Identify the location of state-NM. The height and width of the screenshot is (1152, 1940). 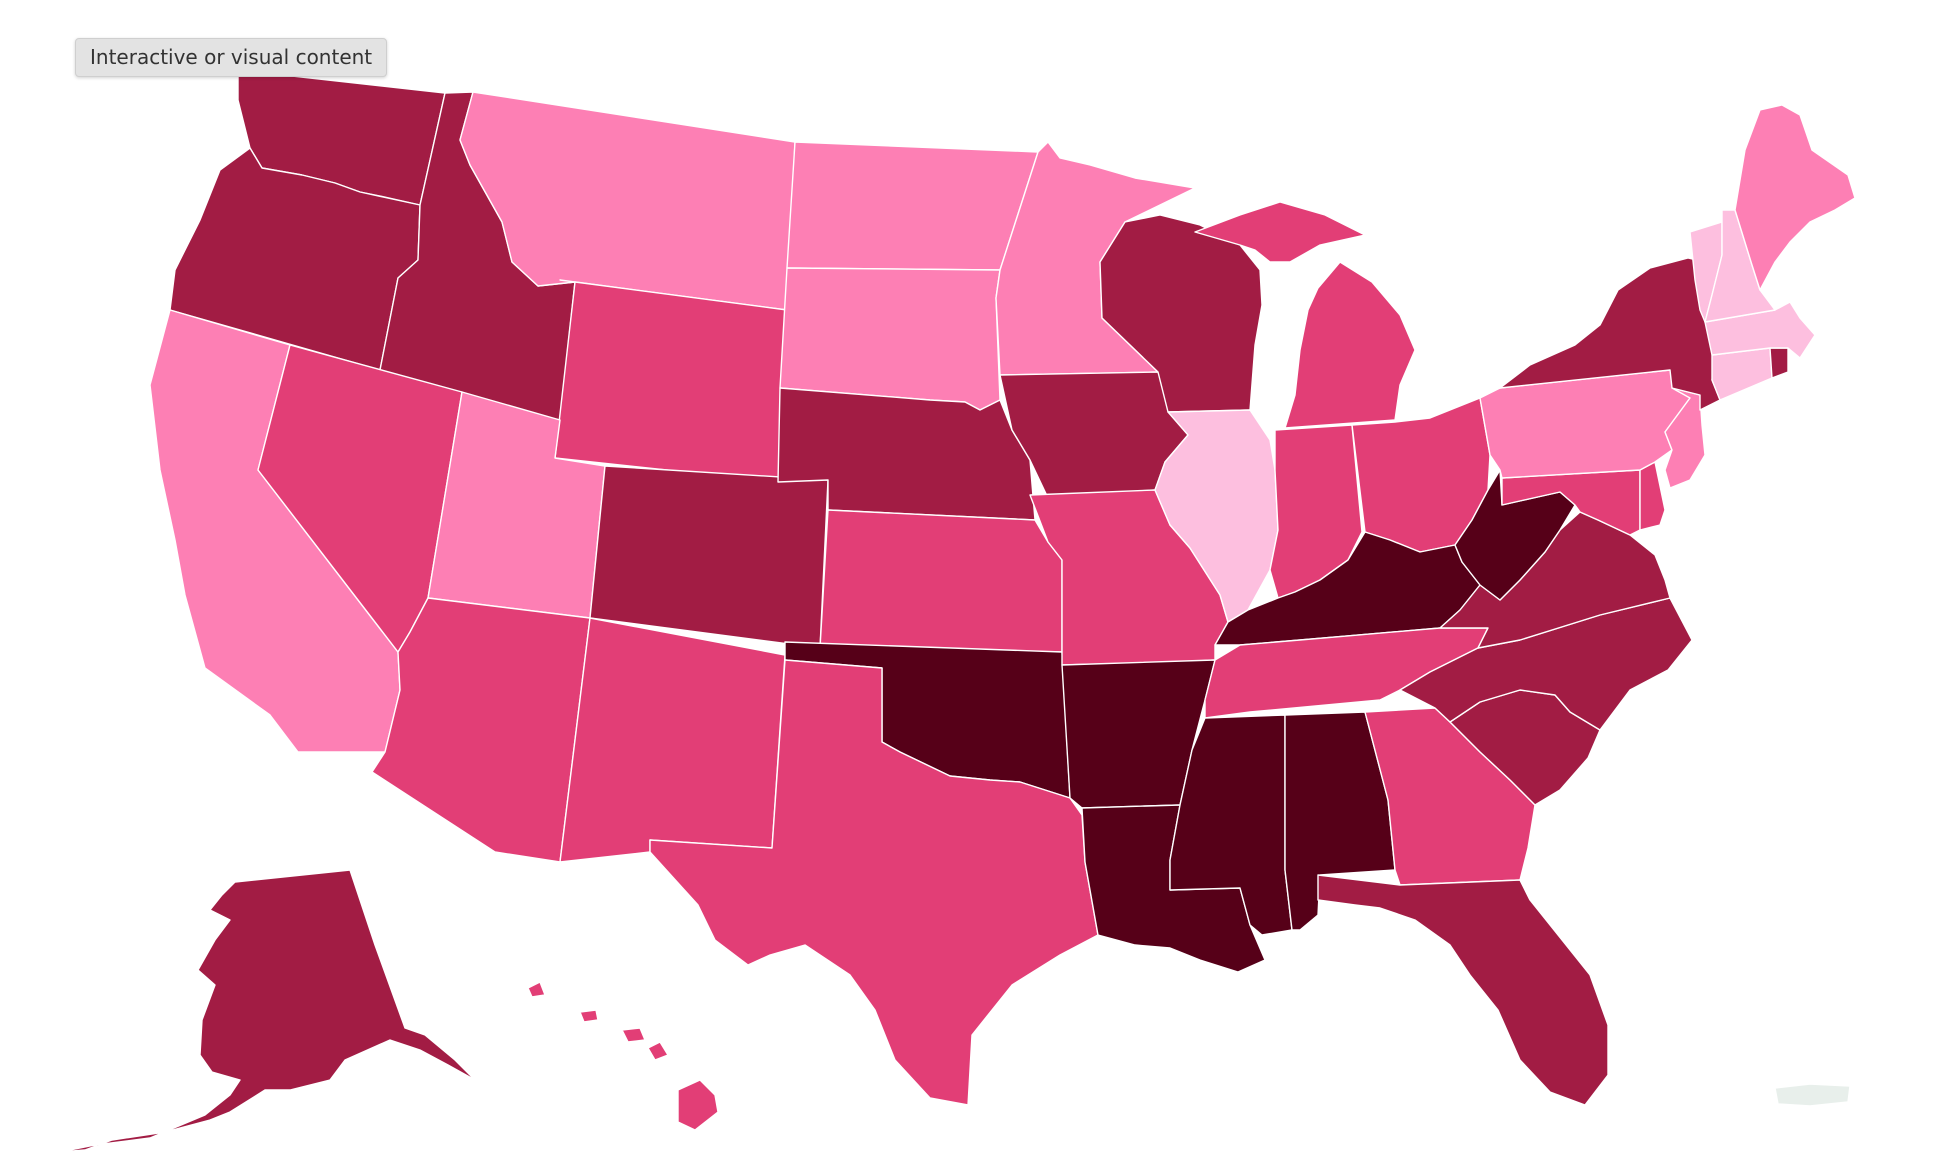
(672, 740).